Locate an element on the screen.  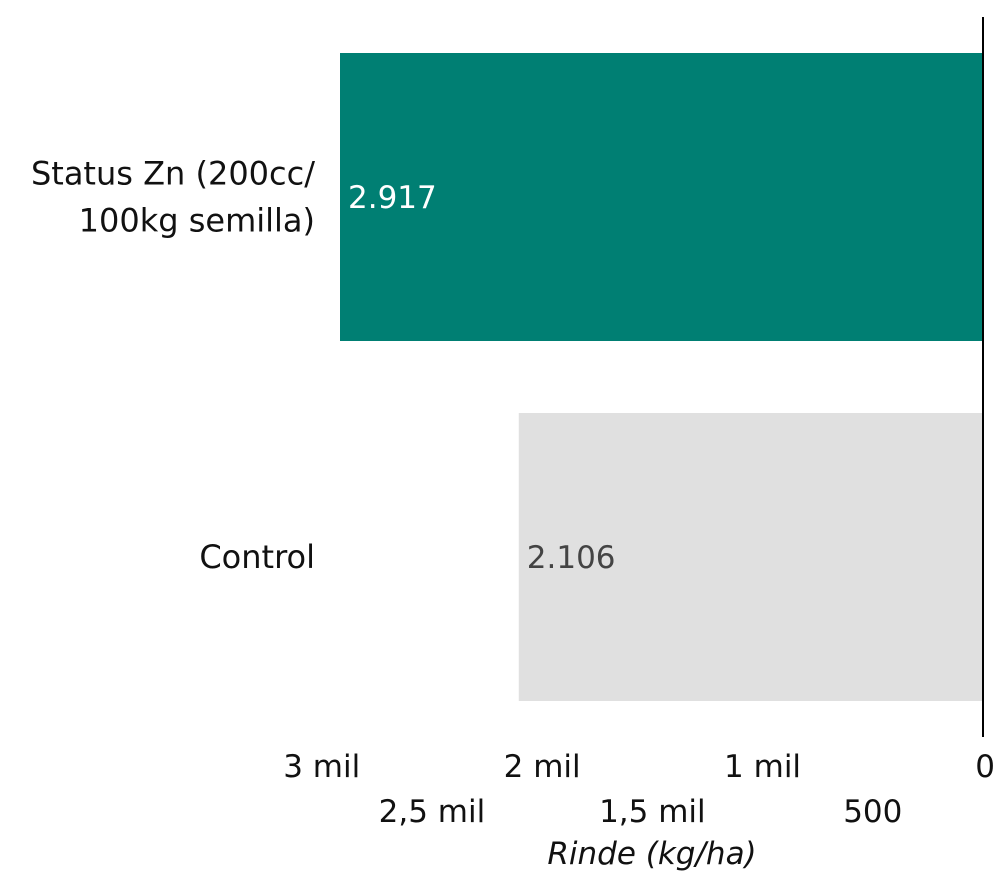
x-tick-label-5: 500 is located at coordinates (872, 812).